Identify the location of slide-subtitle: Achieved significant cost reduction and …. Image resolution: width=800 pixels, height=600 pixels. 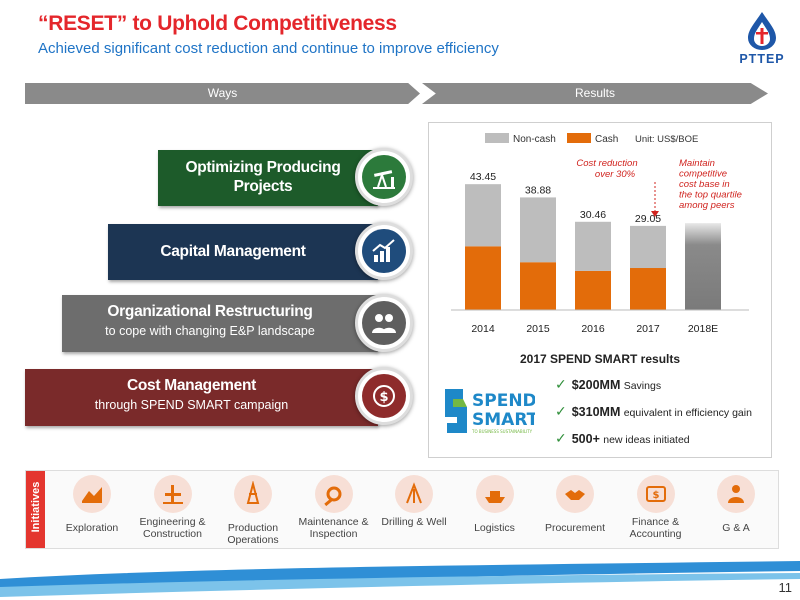
(268, 48).